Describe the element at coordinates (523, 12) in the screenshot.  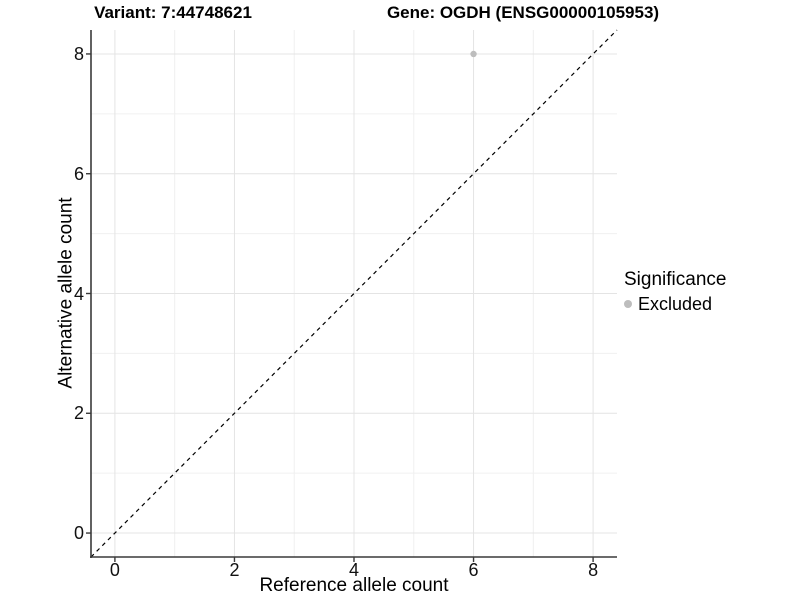
I see `plot-title-gene: Gene: OGDH (ENSG00000105953)` at that location.